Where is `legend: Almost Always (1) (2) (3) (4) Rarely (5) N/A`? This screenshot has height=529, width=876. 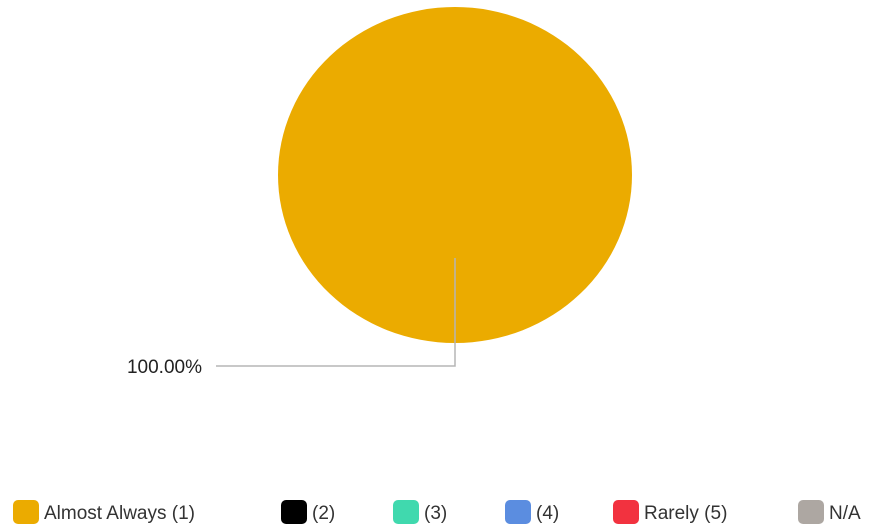 legend: Almost Always (1) (2) (3) (4) Rarely (5) N/A is located at coordinates (437, 512).